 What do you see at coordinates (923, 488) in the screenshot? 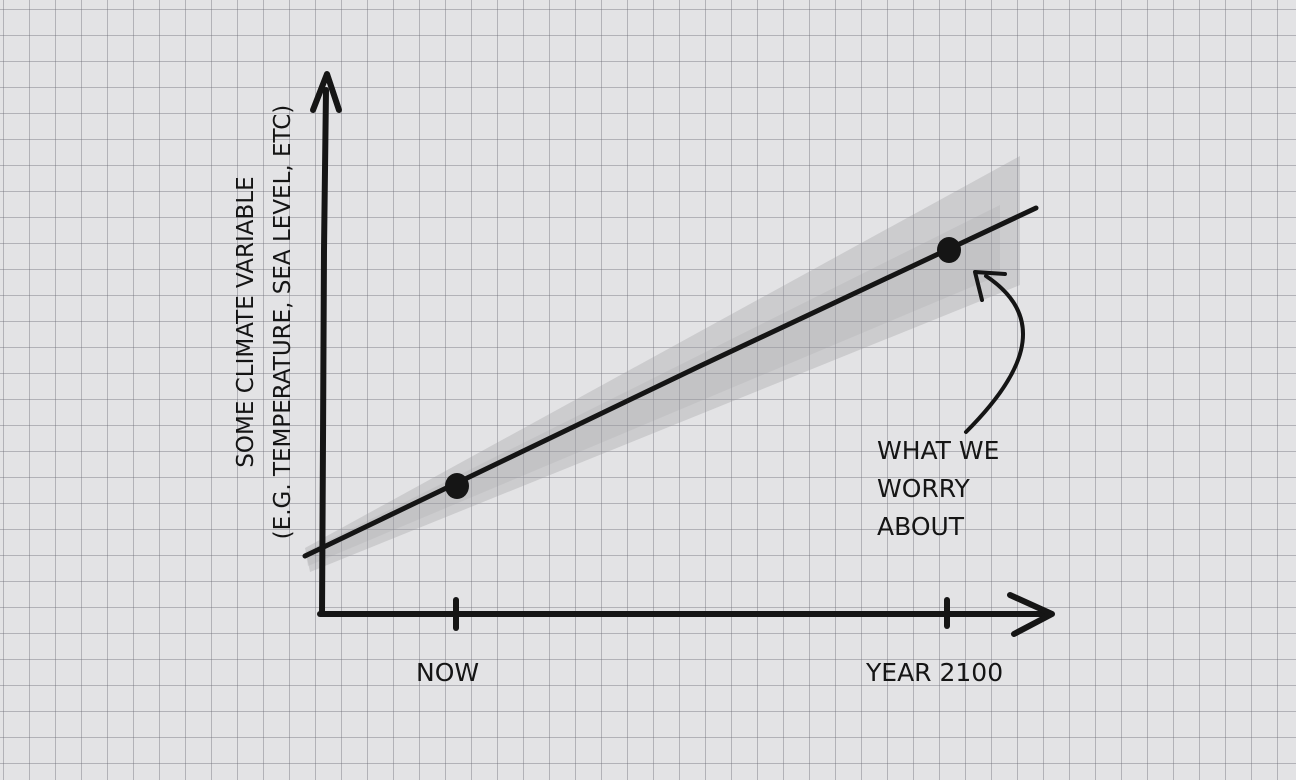
I see `annotation-line-2: WORRY` at bounding box center [923, 488].